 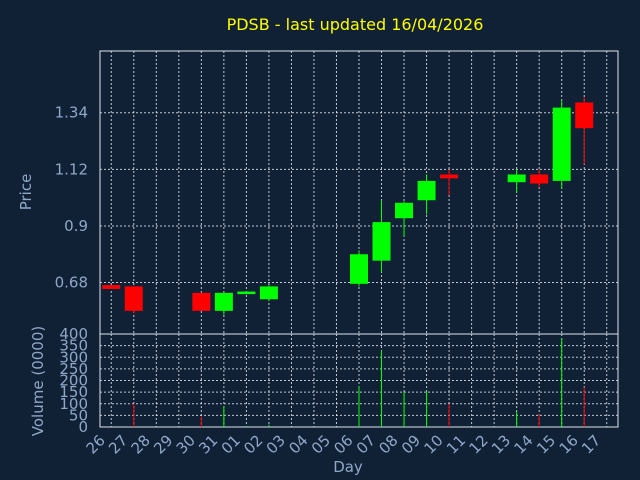 I want to click on volume-axis-title: Volume (0000), so click(x=38, y=381).